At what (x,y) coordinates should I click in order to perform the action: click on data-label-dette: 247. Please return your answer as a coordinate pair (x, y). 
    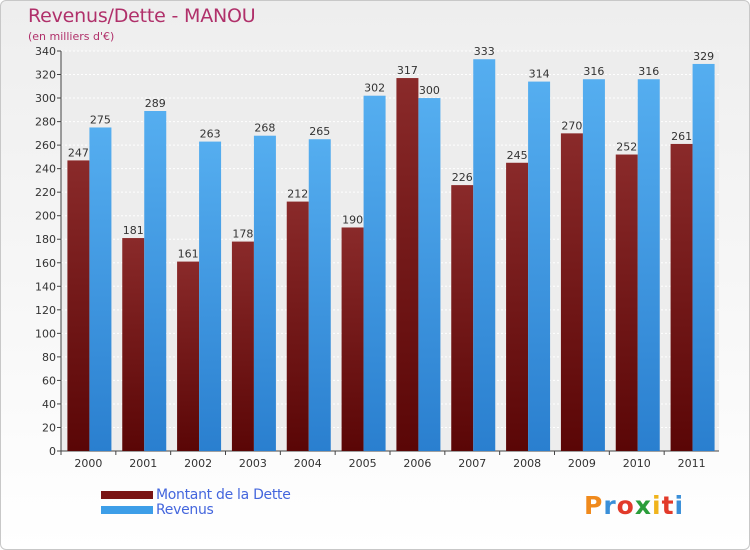
    Looking at the image, I should click on (78, 152).